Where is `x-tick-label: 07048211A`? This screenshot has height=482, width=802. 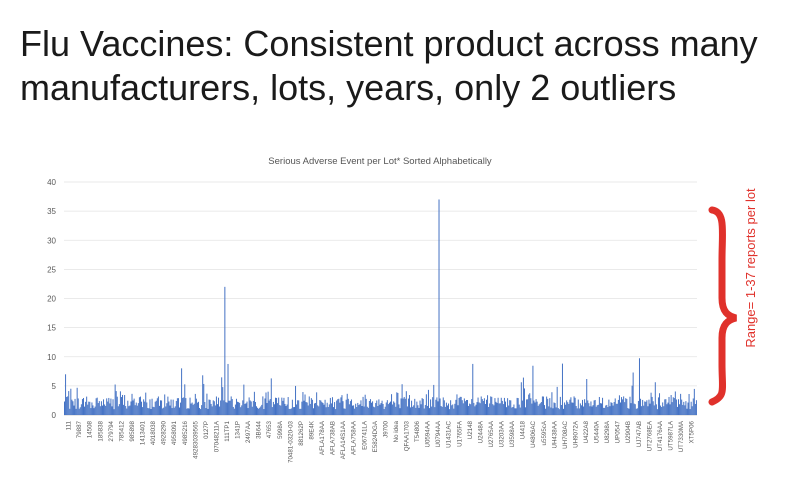 x-tick-label: 07048211A is located at coordinates (216, 436).